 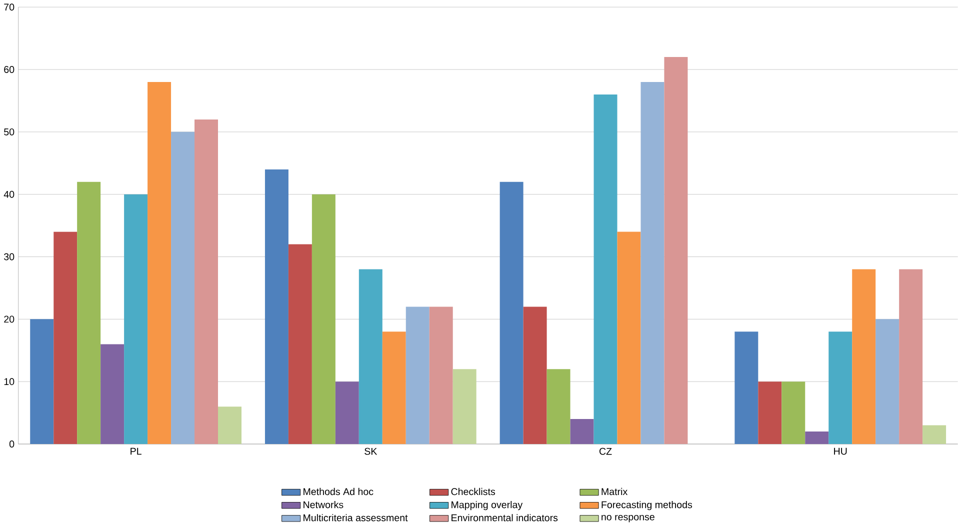 I want to click on x-tick-label: SK, so click(x=371, y=451).